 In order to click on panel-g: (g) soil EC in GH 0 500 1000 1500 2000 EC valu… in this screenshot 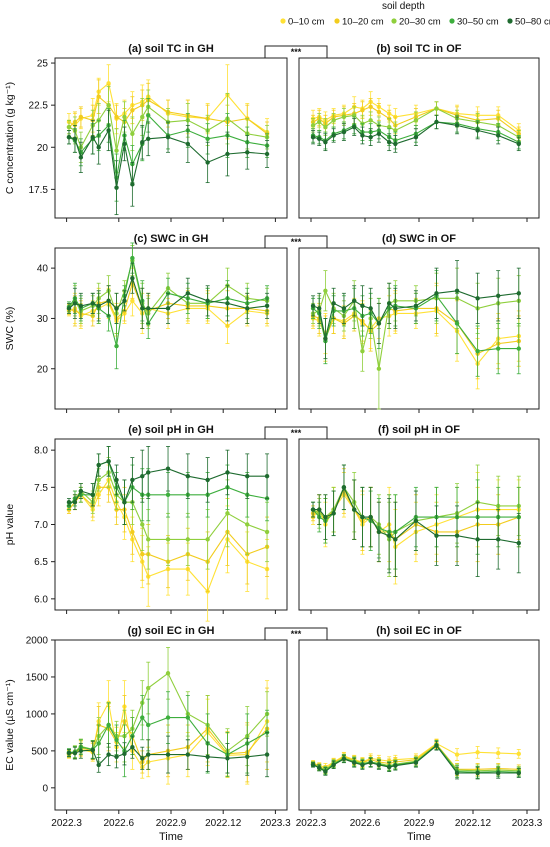, I will do `click(147, 734)`.